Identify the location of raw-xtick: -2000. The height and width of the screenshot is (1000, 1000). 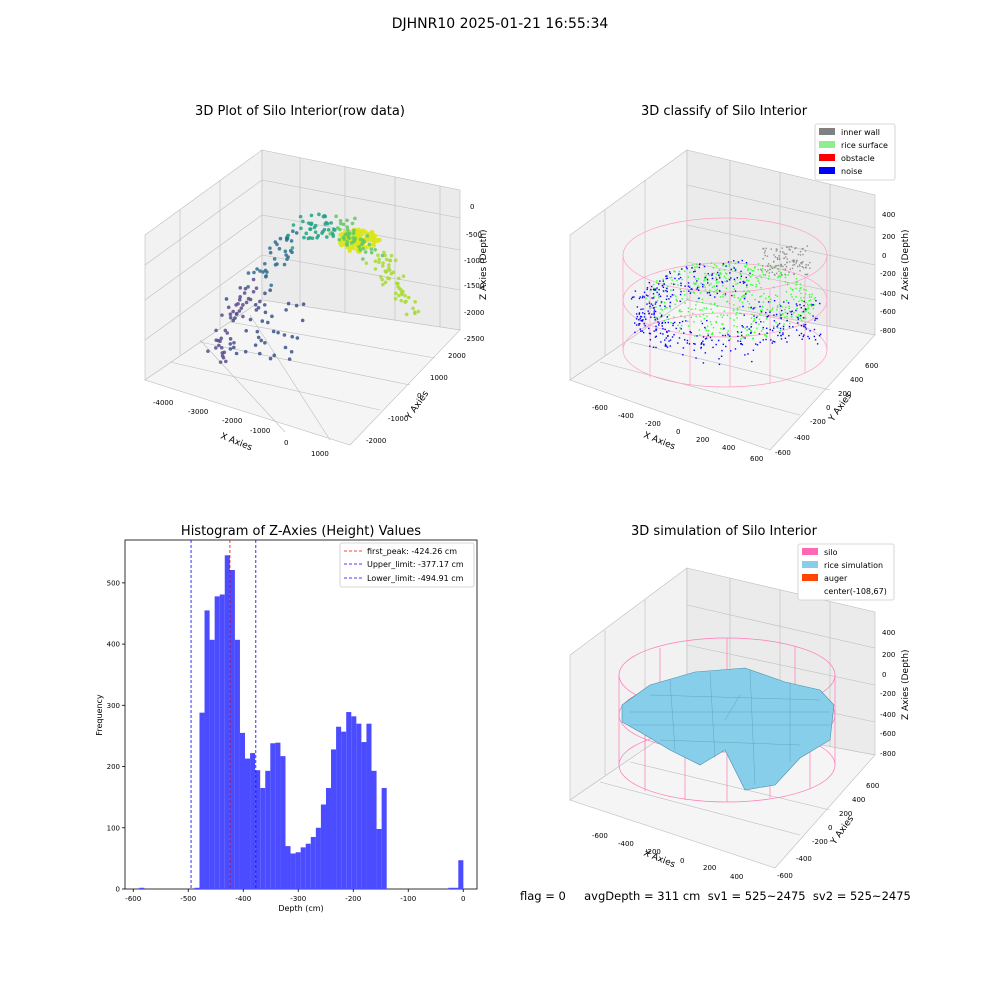
(232, 421).